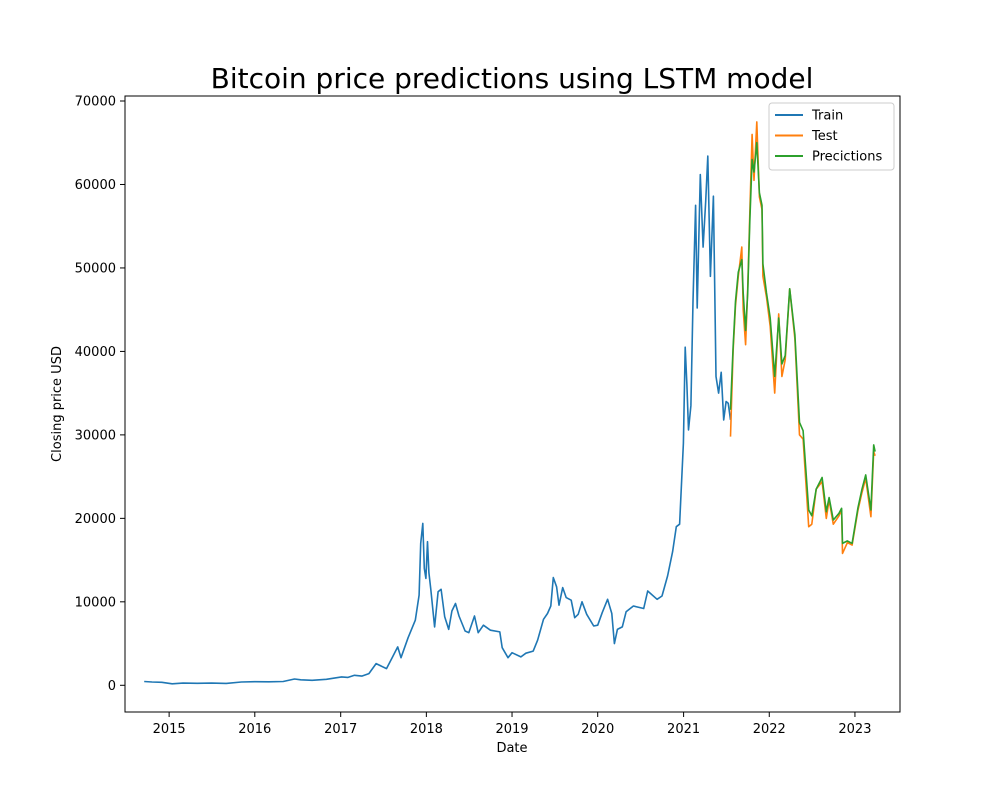 Image resolution: width=1000 pixels, height=800 pixels. Describe the element at coordinates (340, 729) in the screenshot. I see `x-tick-label: 2017` at that location.